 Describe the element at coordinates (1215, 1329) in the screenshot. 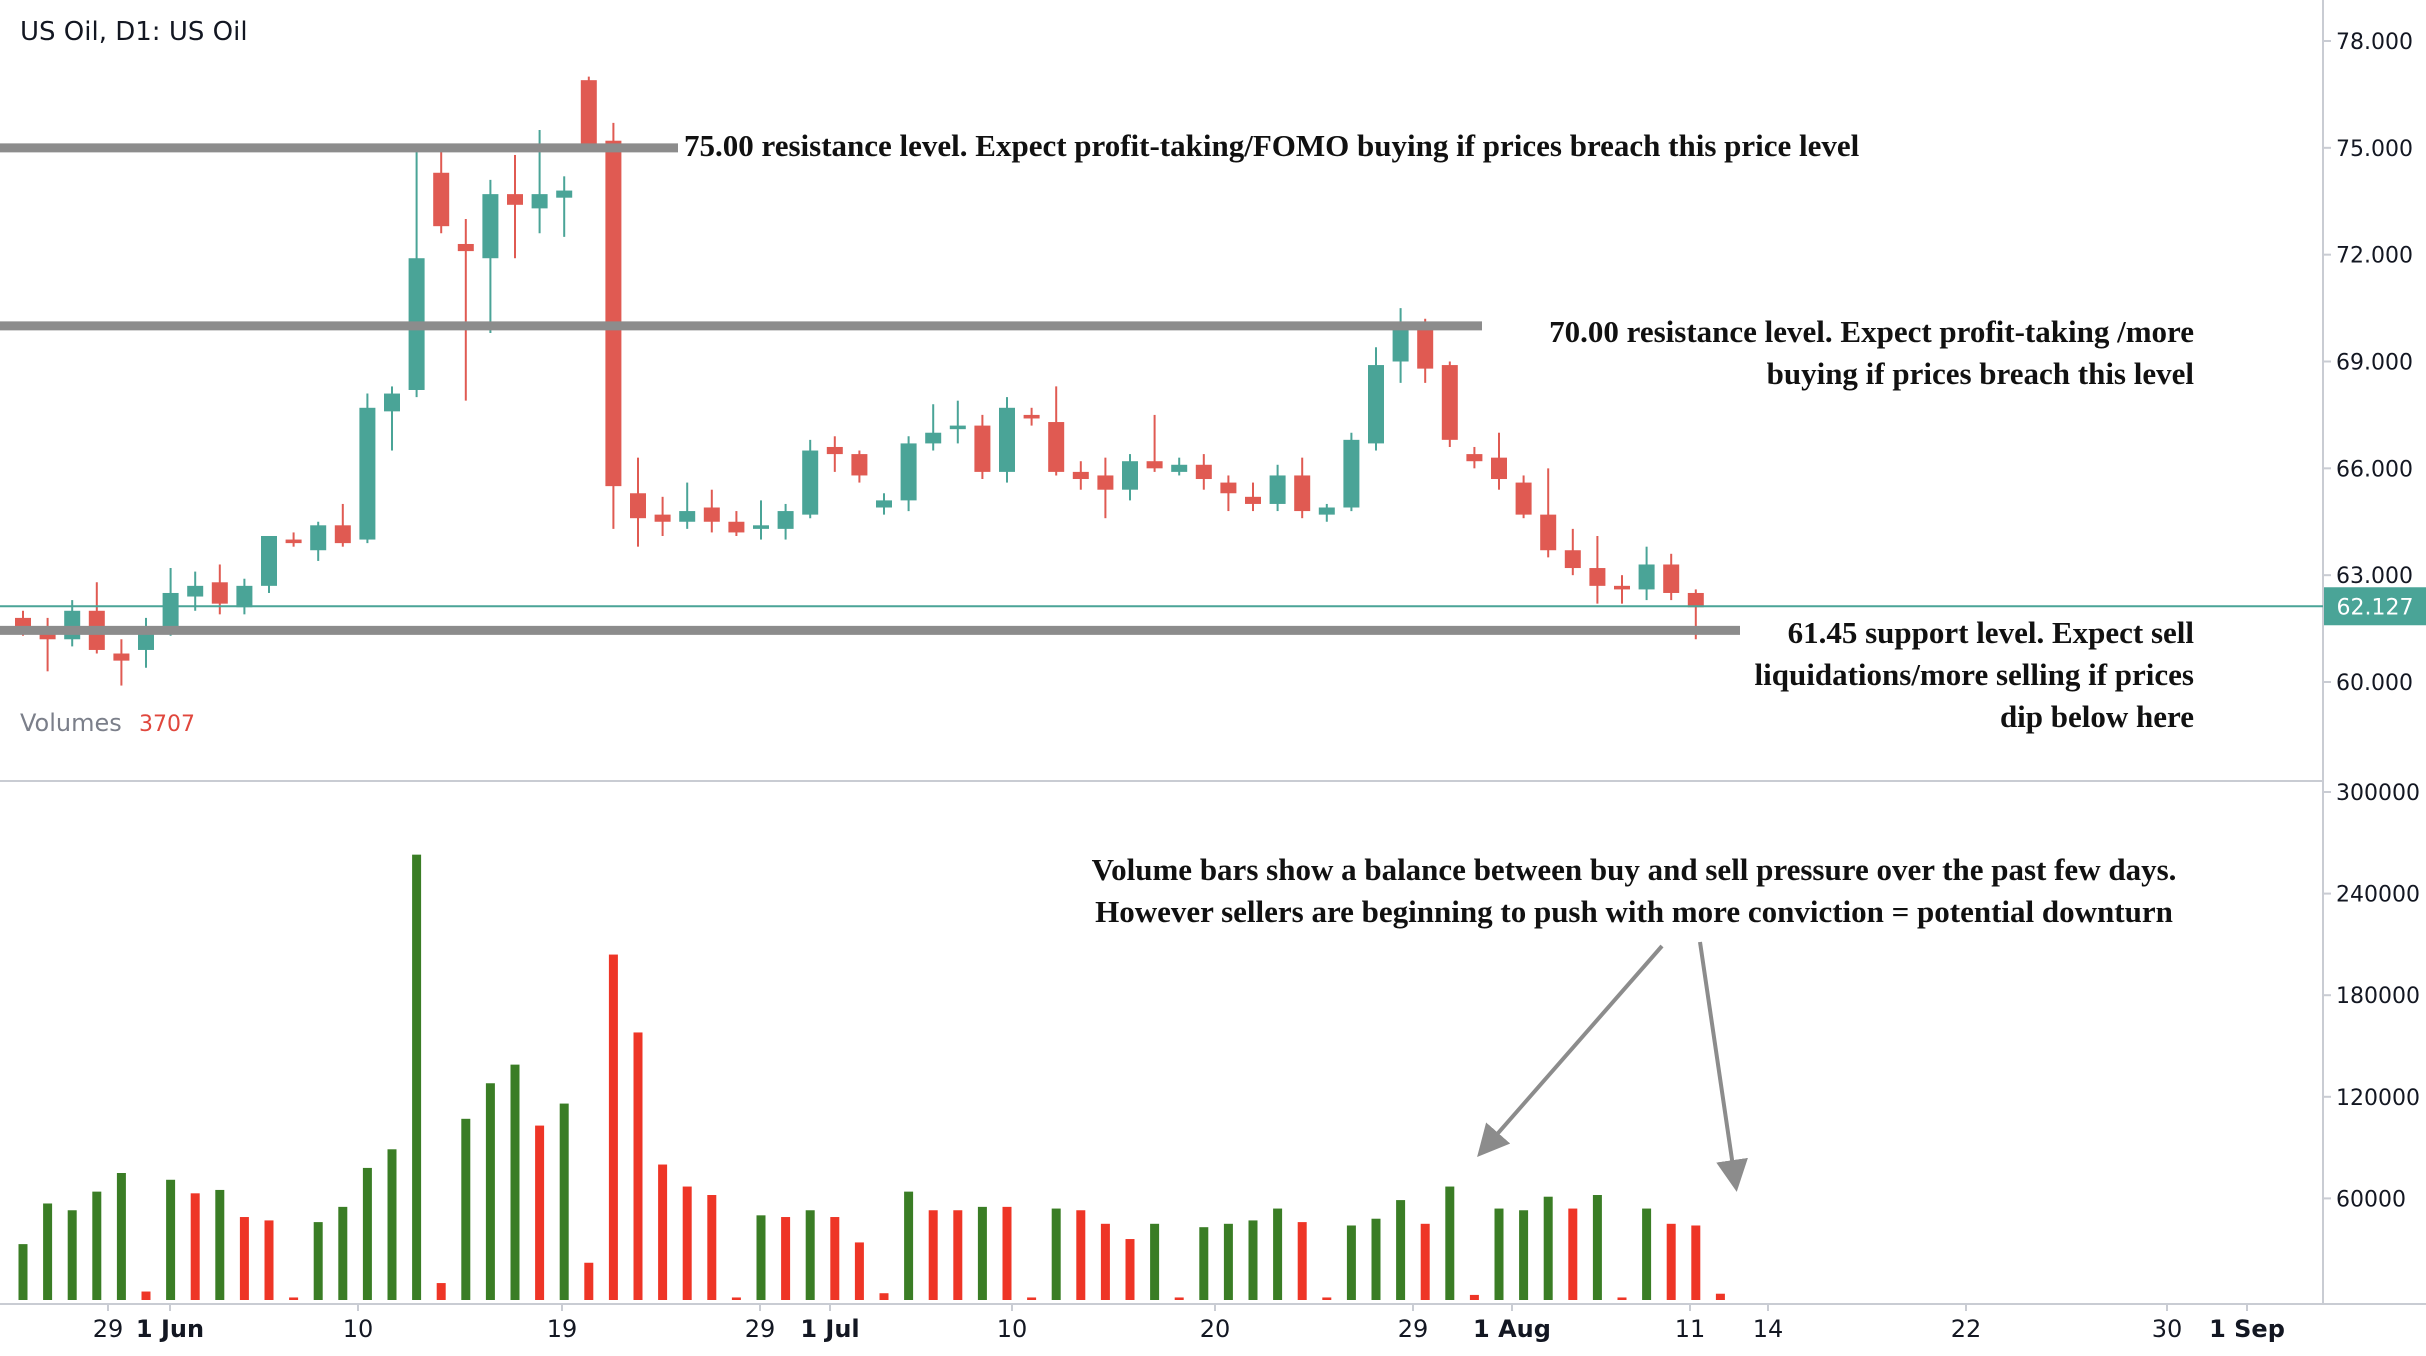

I see `time-tick-label: 20` at that location.